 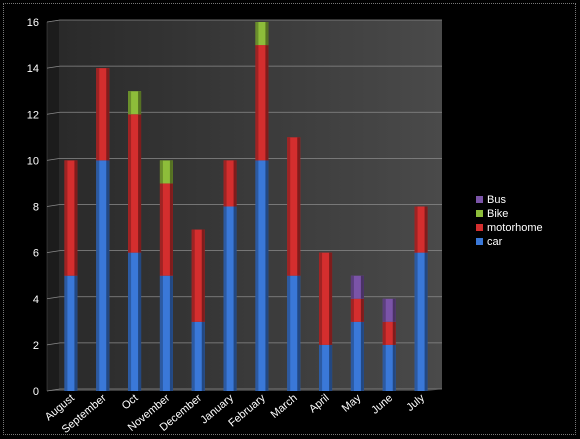 What do you see at coordinates (389, 367) in the screenshot?
I see `bar-june-car` at bounding box center [389, 367].